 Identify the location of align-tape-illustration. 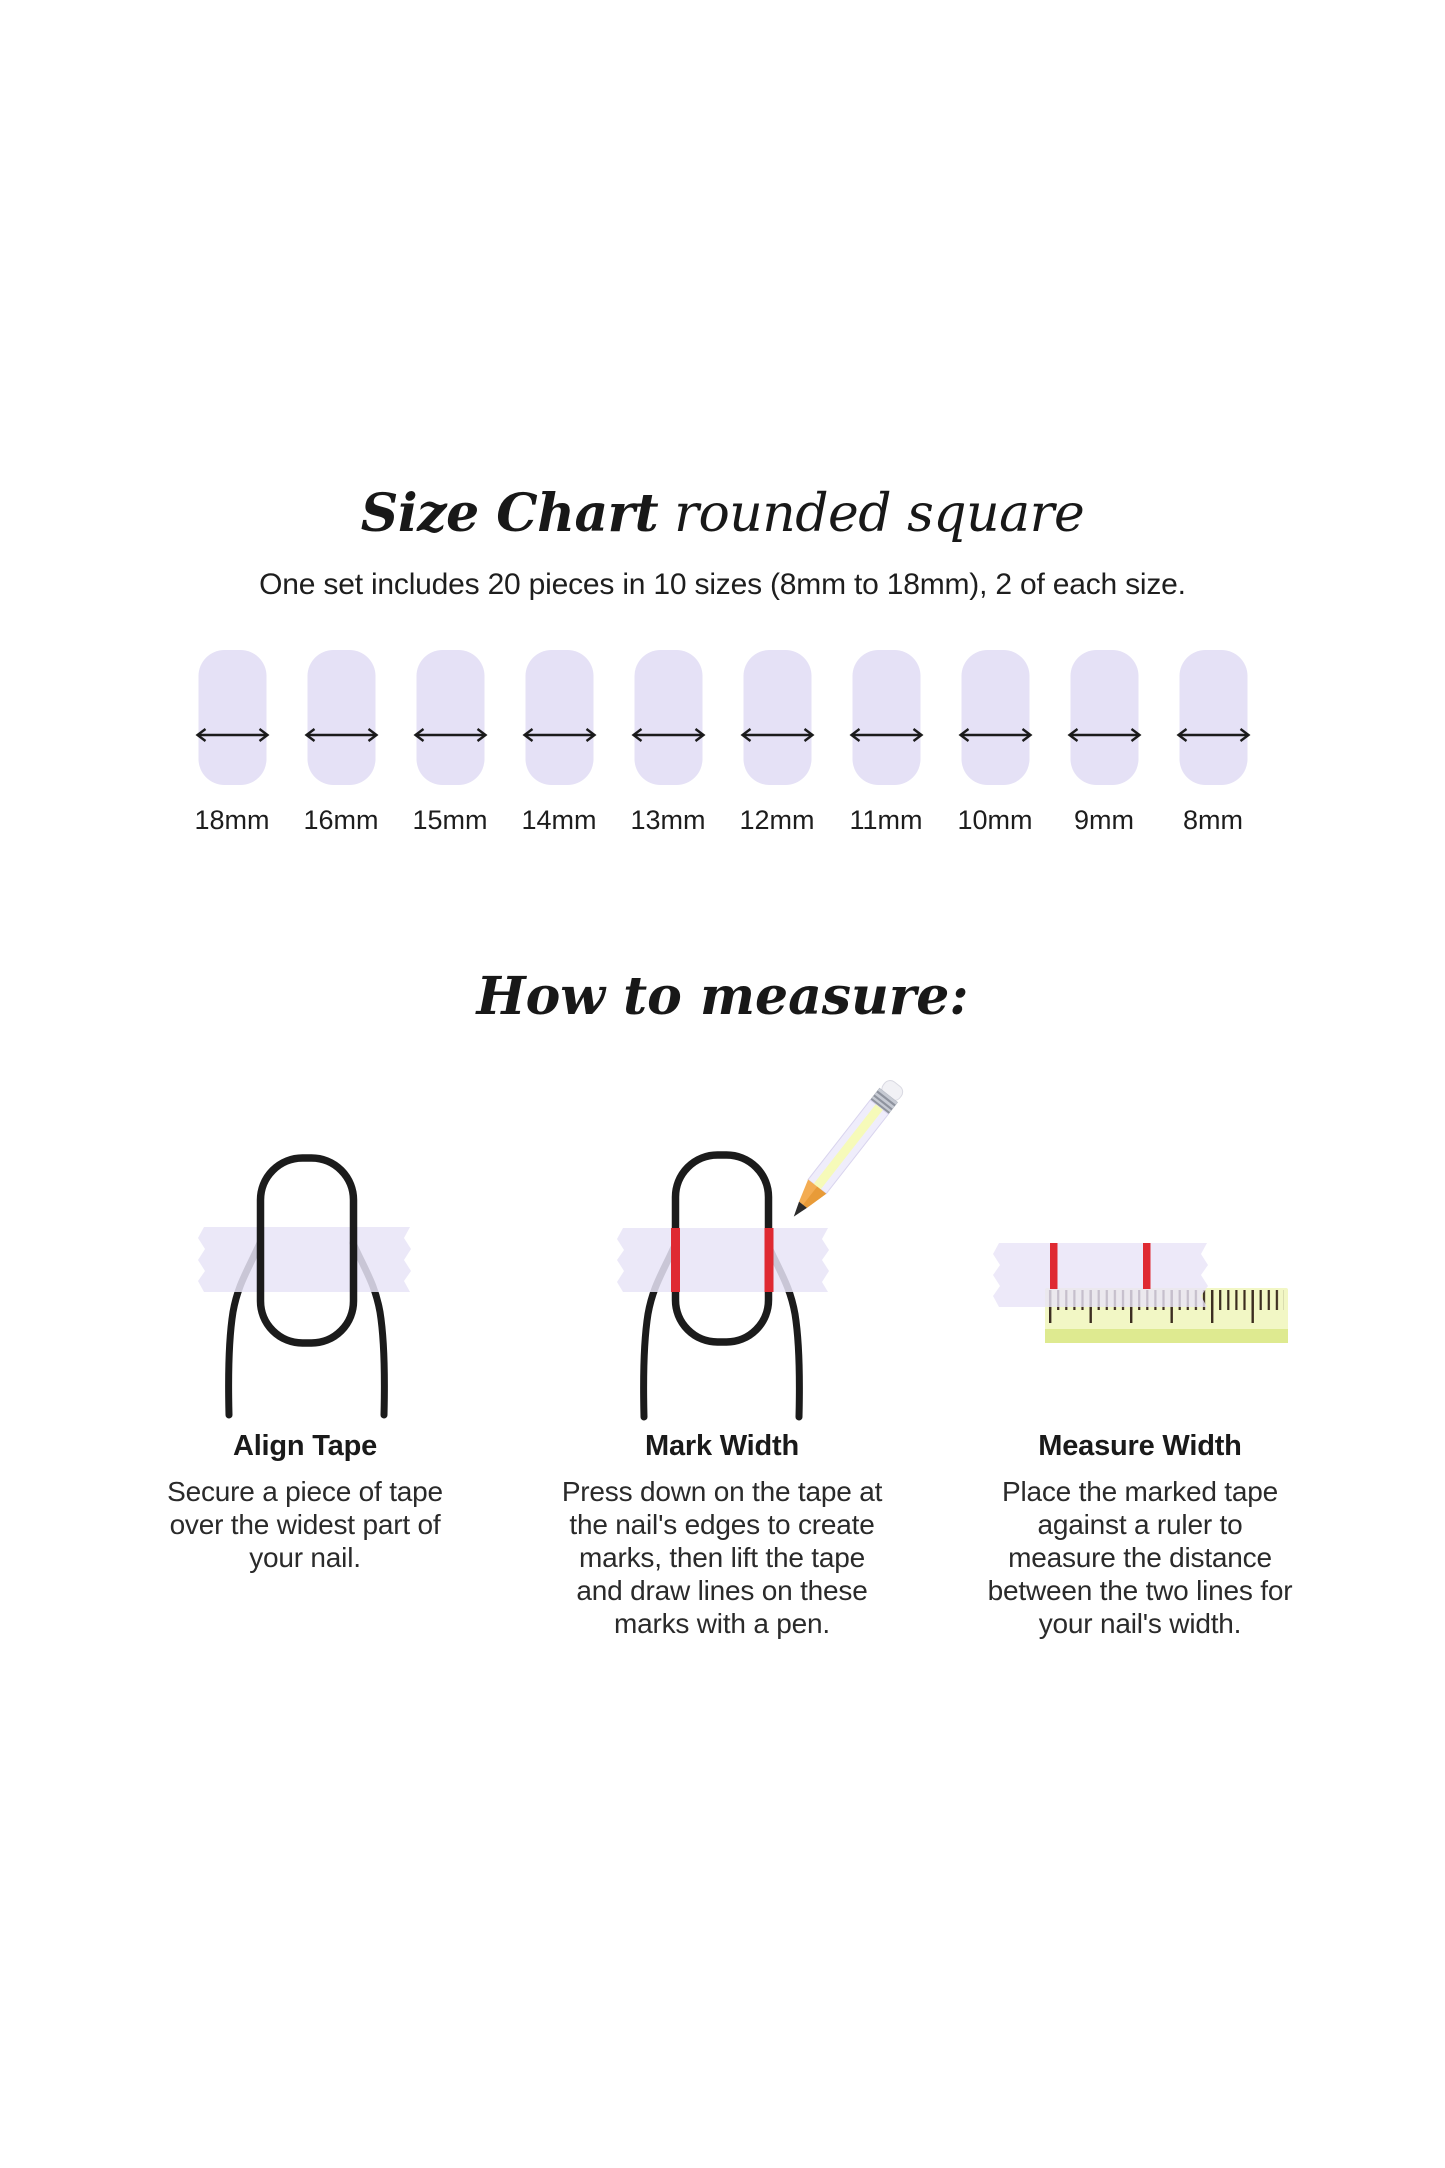
(304, 1286).